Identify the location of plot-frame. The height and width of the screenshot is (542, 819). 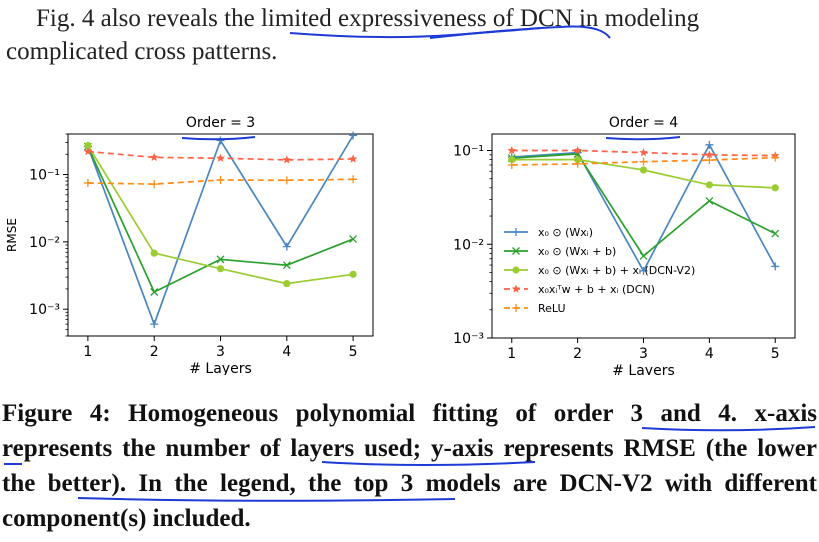
(220, 235).